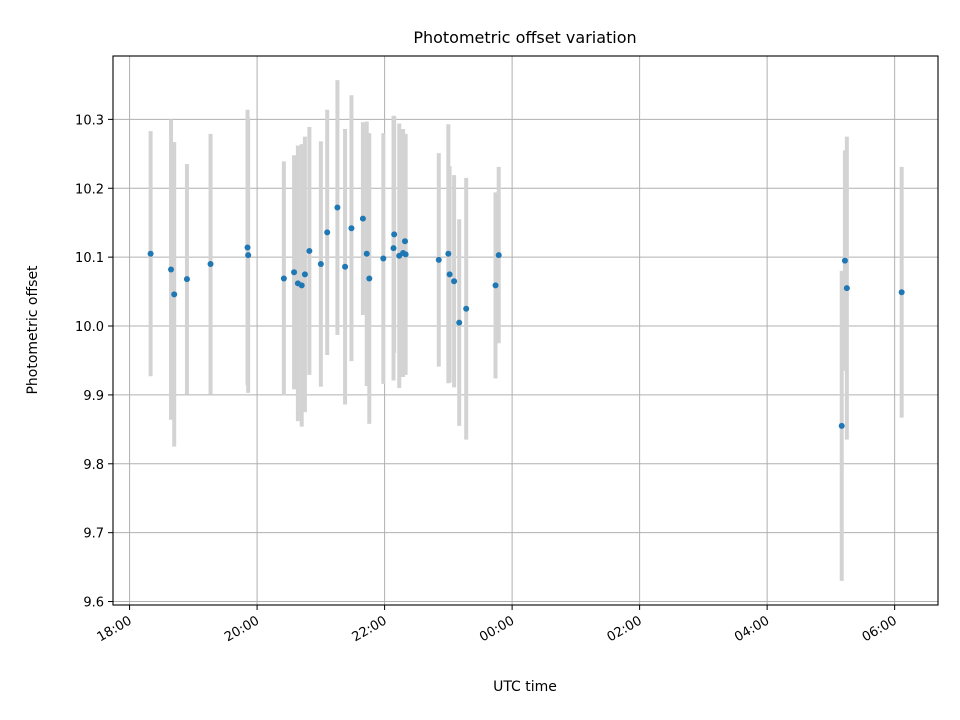 The width and height of the screenshot is (960, 720). What do you see at coordinates (524, 37) in the screenshot?
I see `chart-title: Photometric offset variation` at bounding box center [524, 37].